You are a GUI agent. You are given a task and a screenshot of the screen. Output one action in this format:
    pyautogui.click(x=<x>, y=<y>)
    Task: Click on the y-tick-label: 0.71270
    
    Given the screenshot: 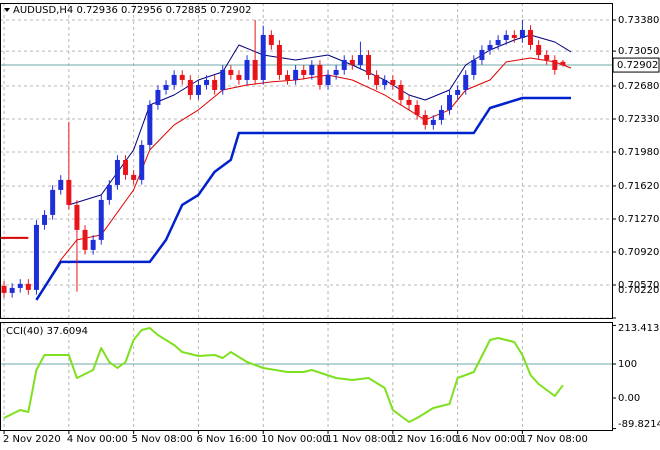 What is the action you would take?
    pyautogui.click(x=638, y=219)
    